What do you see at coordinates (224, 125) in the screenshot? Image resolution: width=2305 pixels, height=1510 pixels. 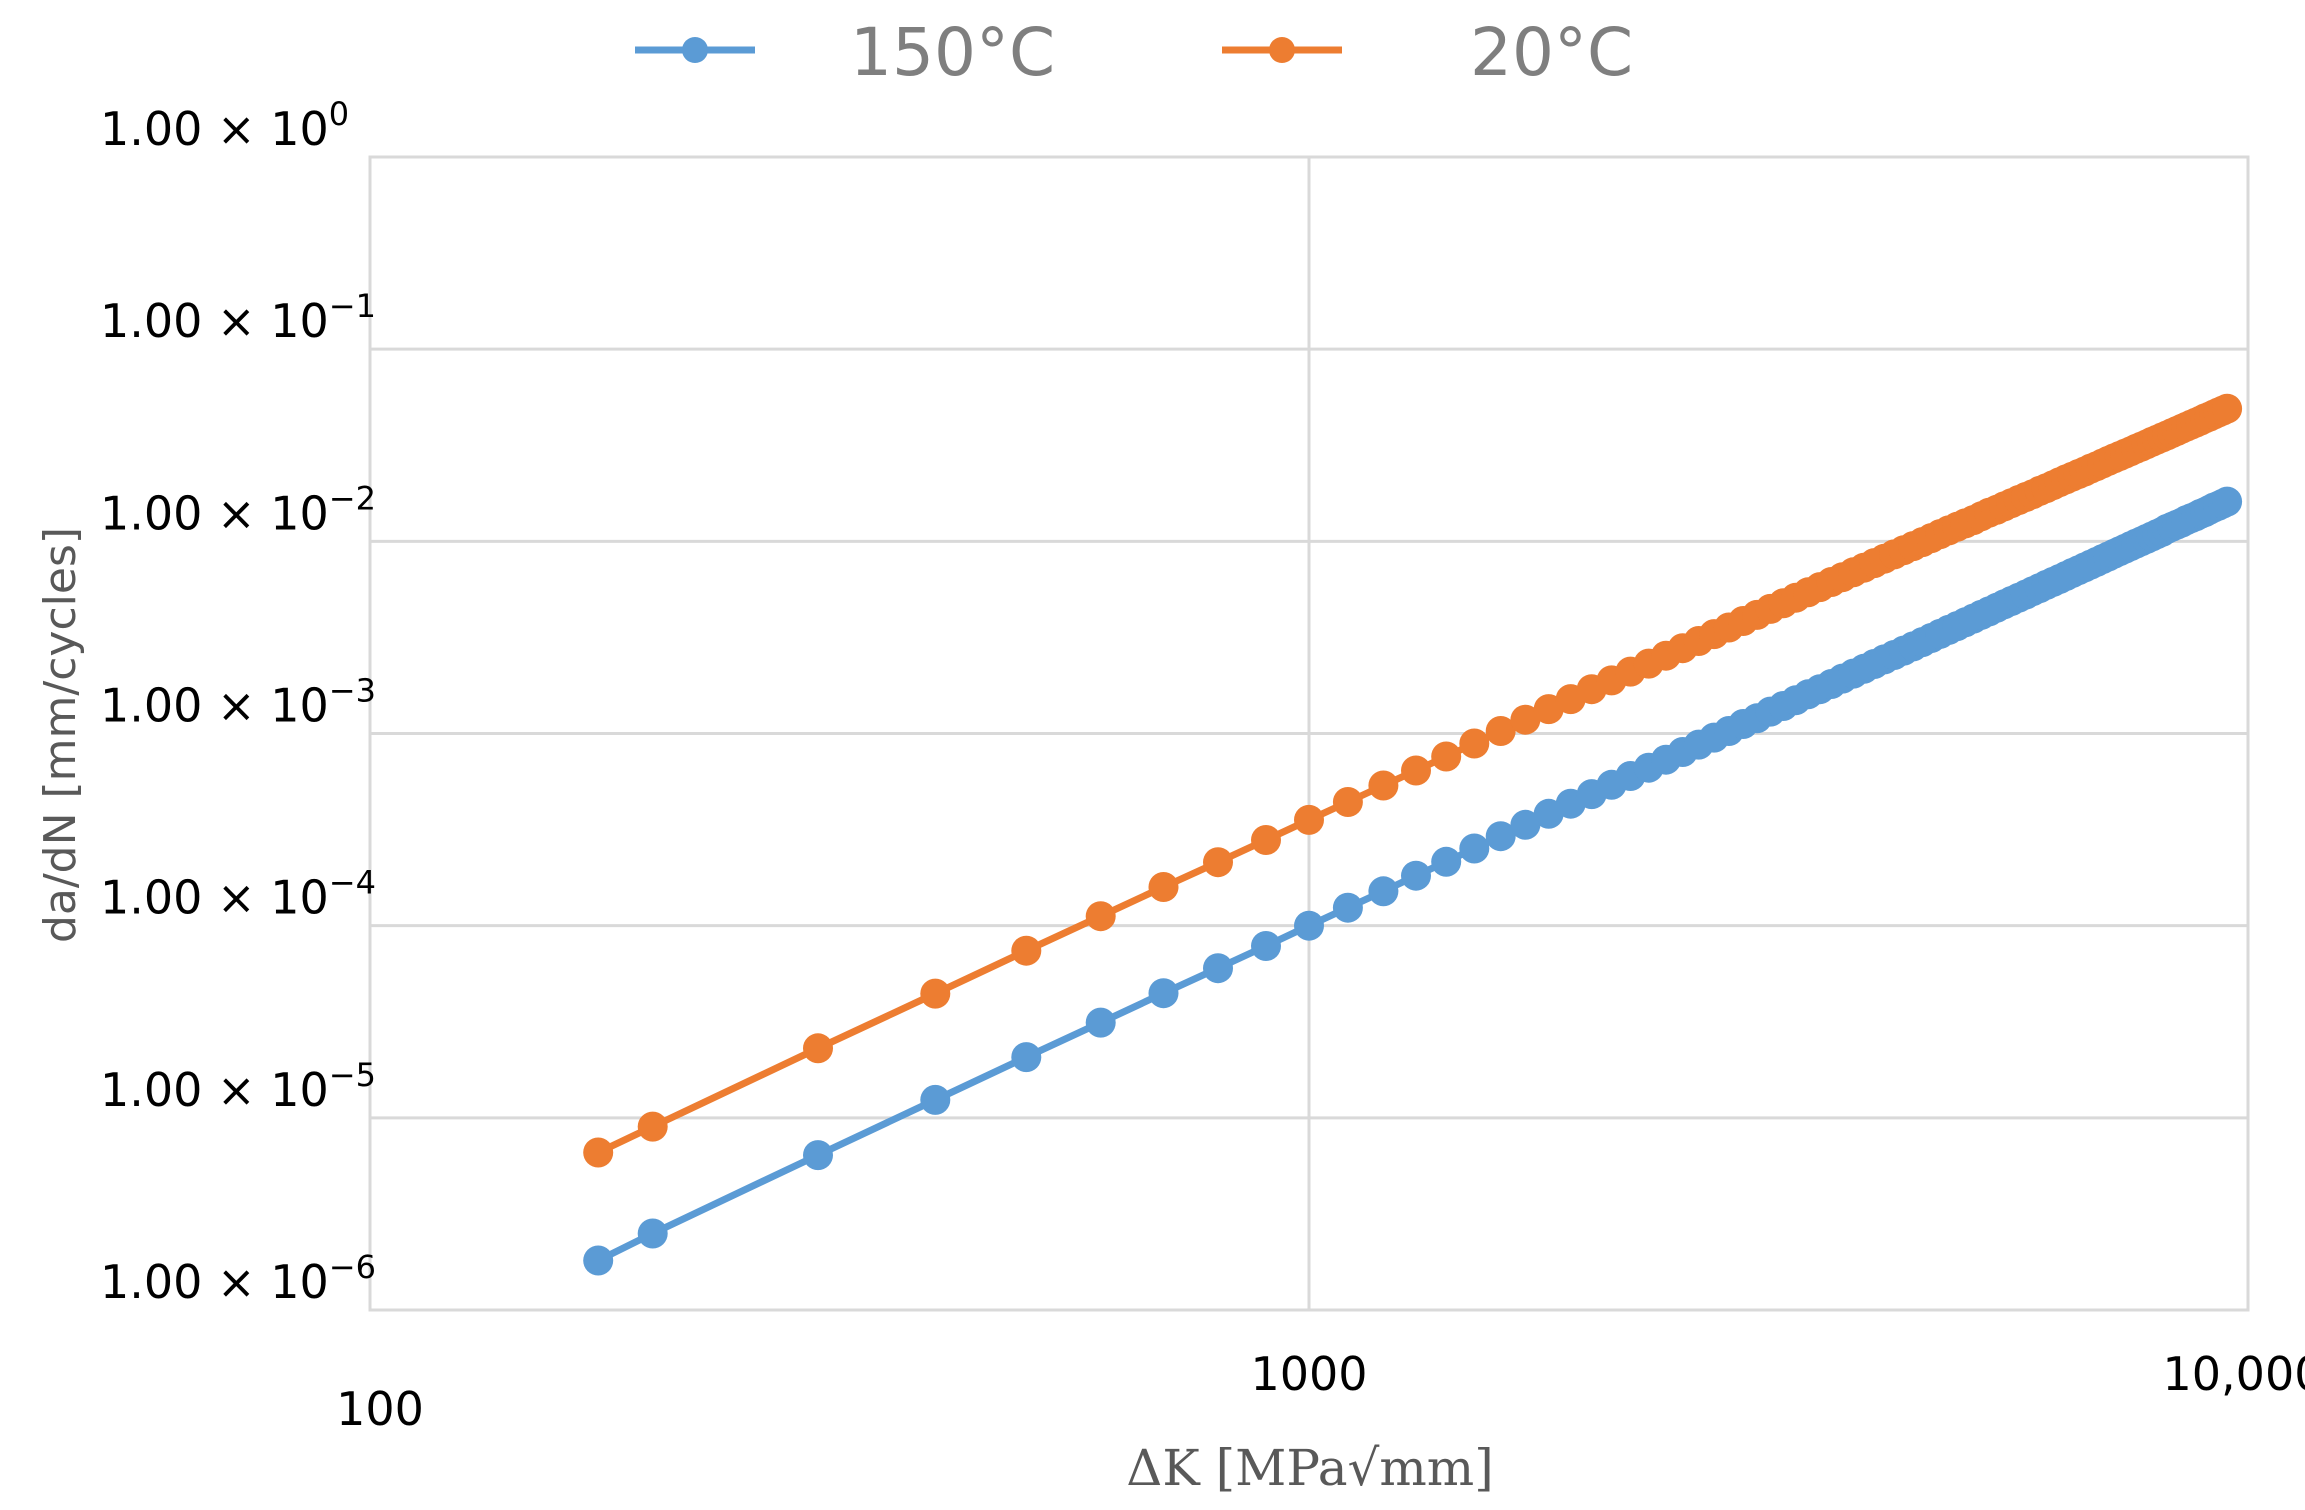 I see `y-tick-label: 1.00 × 100` at bounding box center [224, 125].